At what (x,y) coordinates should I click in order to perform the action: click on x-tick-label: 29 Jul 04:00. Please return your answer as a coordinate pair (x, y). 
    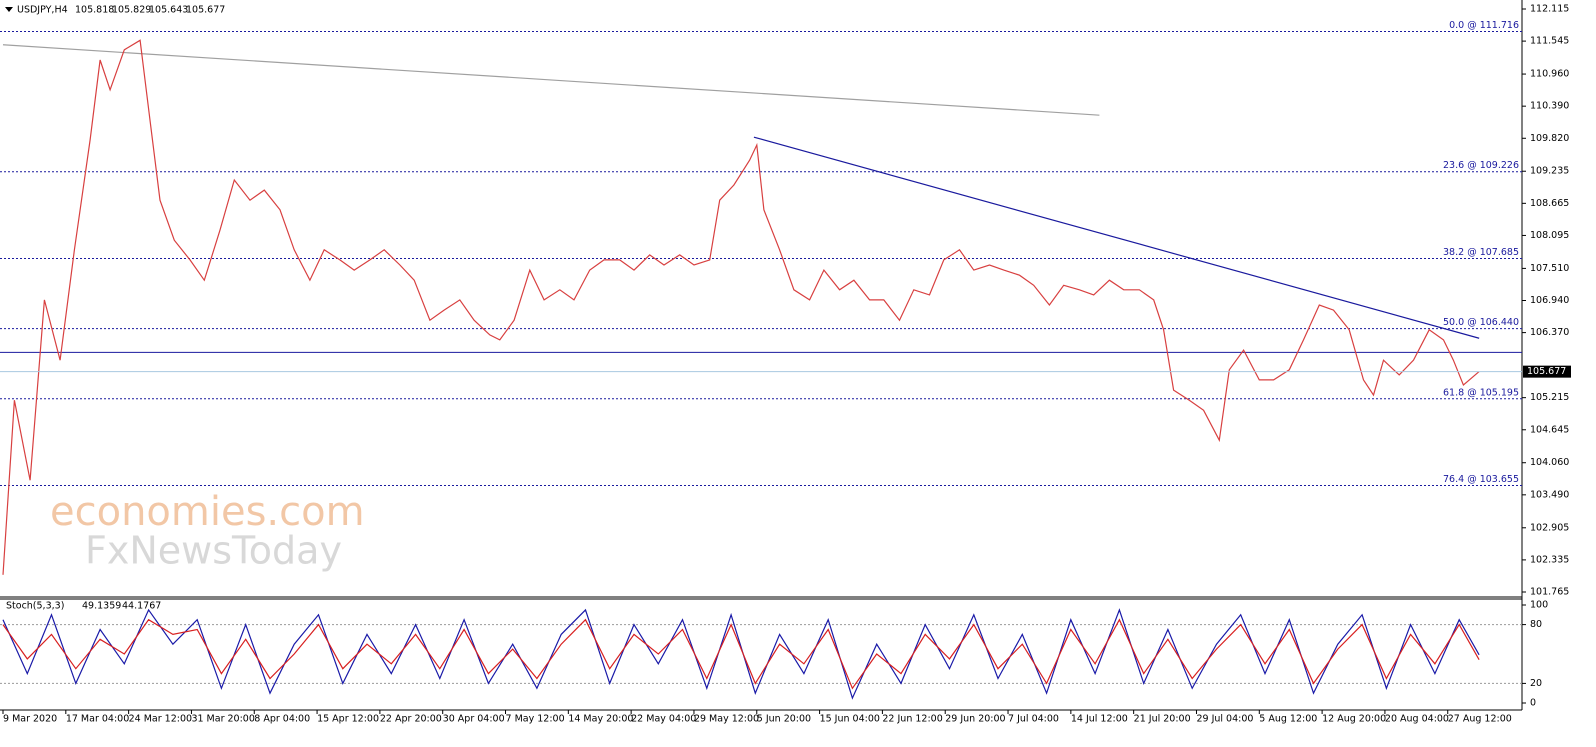
    Looking at the image, I should click on (1224, 719).